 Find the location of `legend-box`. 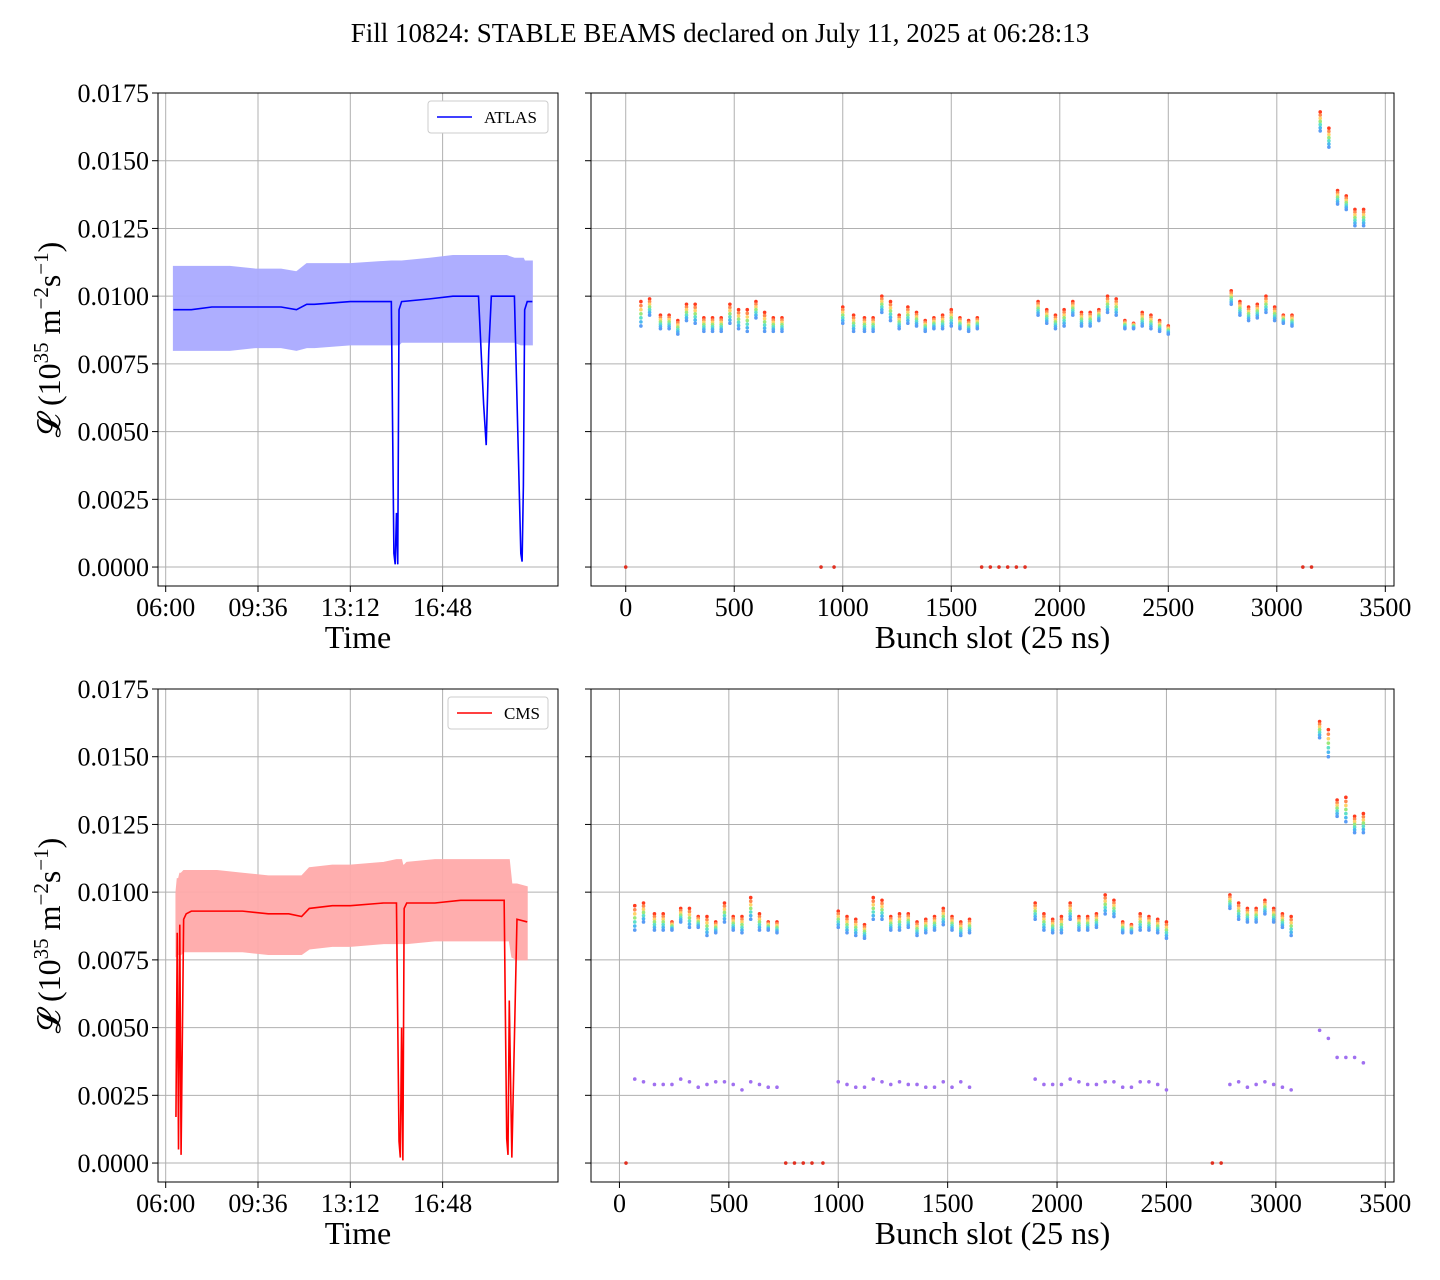

legend-box is located at coordinates (498, 713).